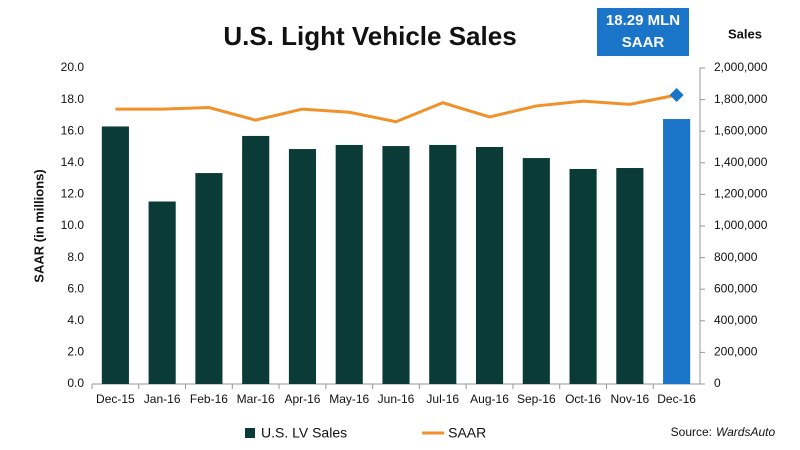 The image size is (800, 450). What do you see at coordinates (75, 320) in the screenshot?
I see `y-tick-label: 4.0` at bounding box center [75, 320].